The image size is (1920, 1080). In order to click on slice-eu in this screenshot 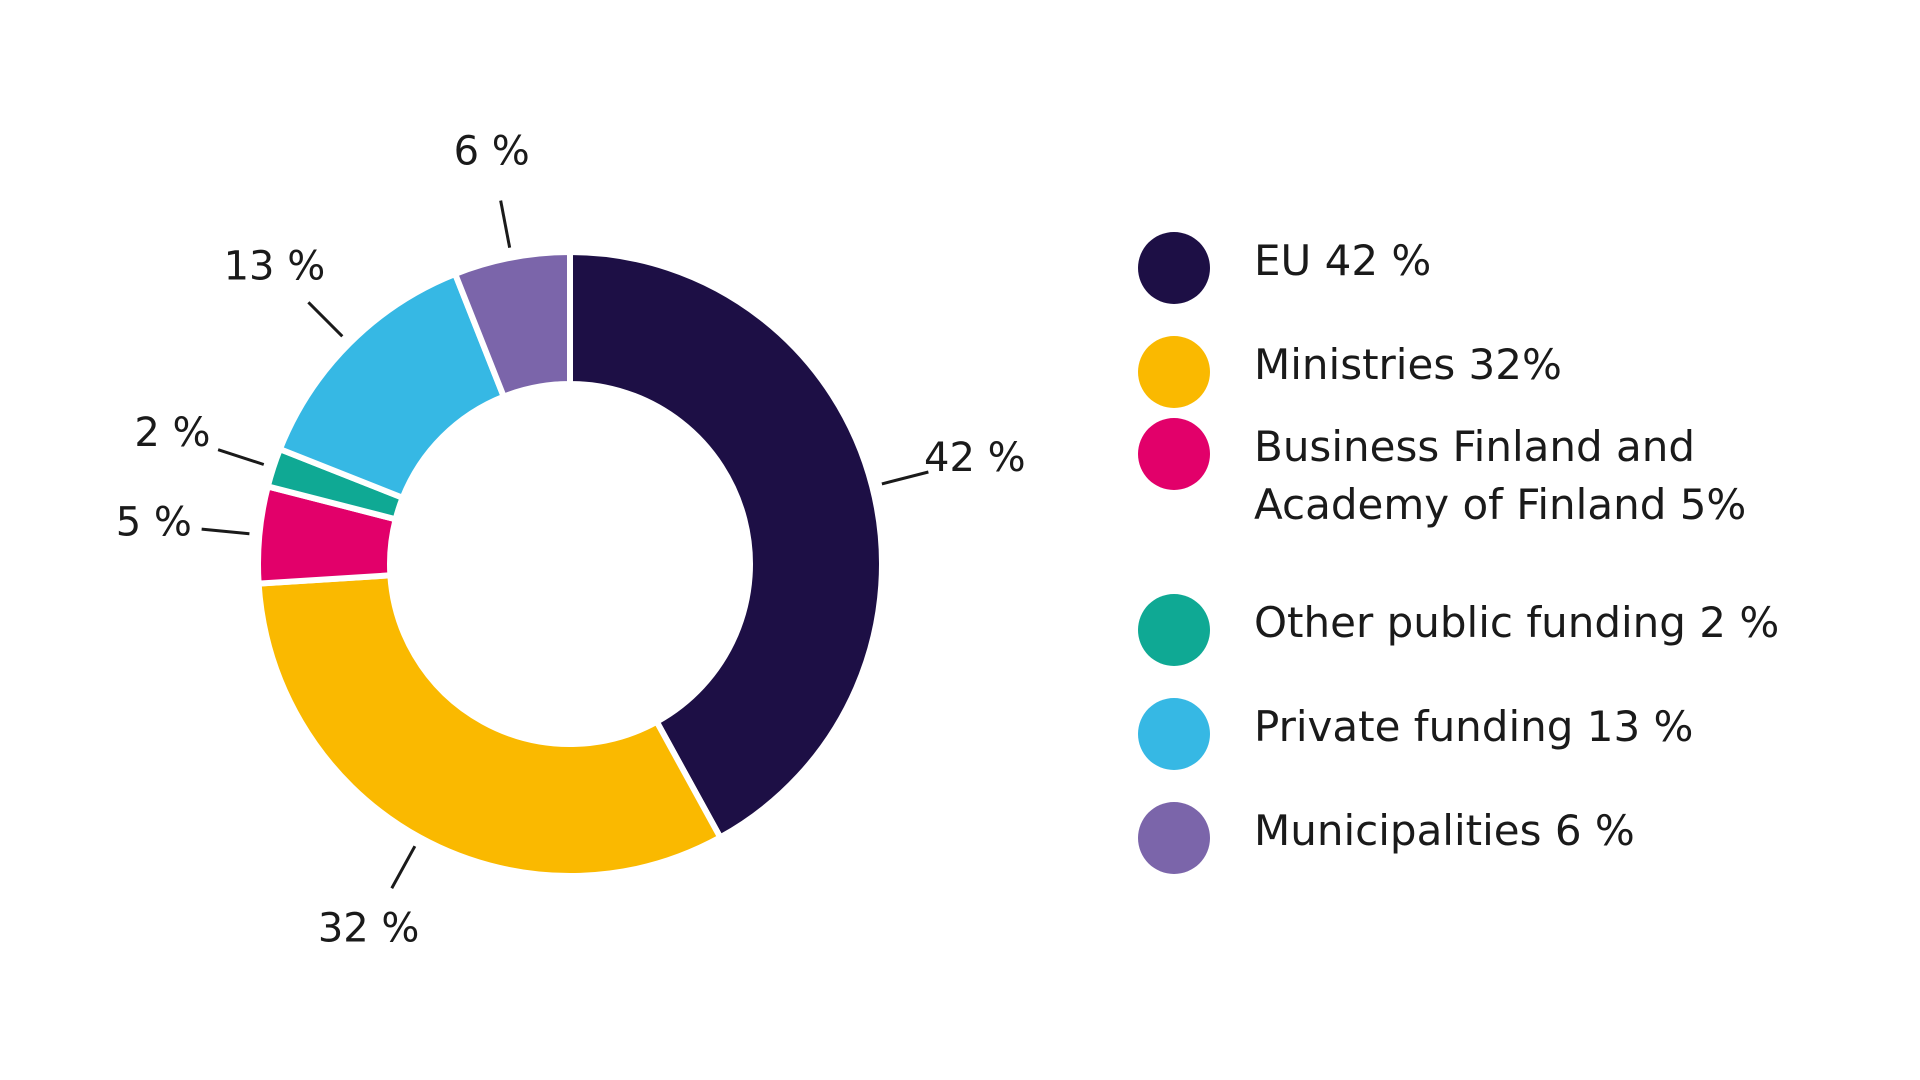, I will do `click(726, 545)`.